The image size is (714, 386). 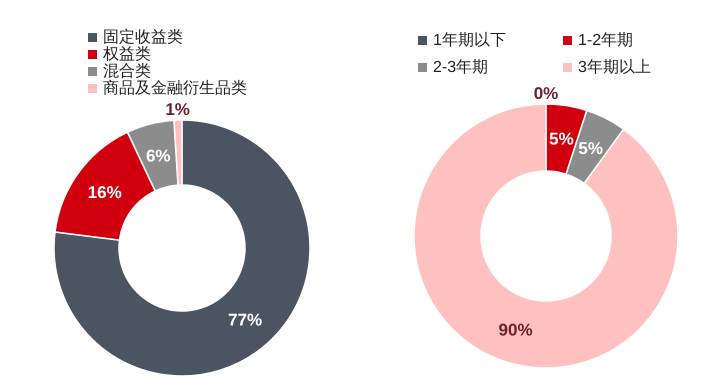 I want to click on legend-label: 混合类, so click(x=127, y=71).